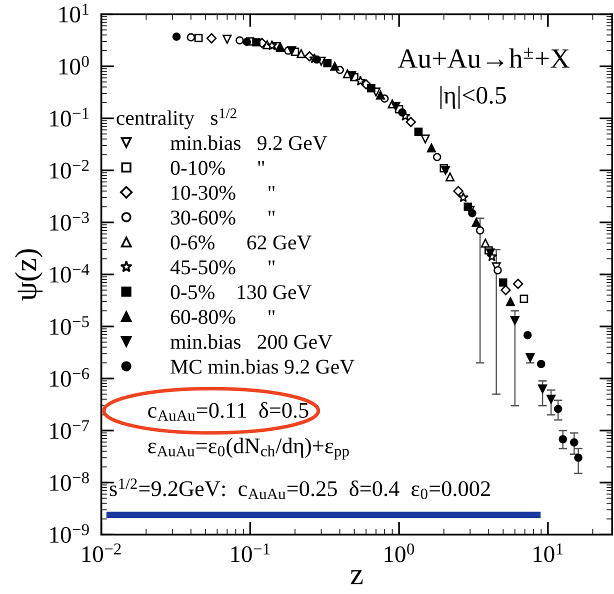 The width and height of the screenshot is (614, 594). Describe the element at coordinates (241, 242) in the screenshot. I see `legend-label: 0-6% 62 GeV` at that location.